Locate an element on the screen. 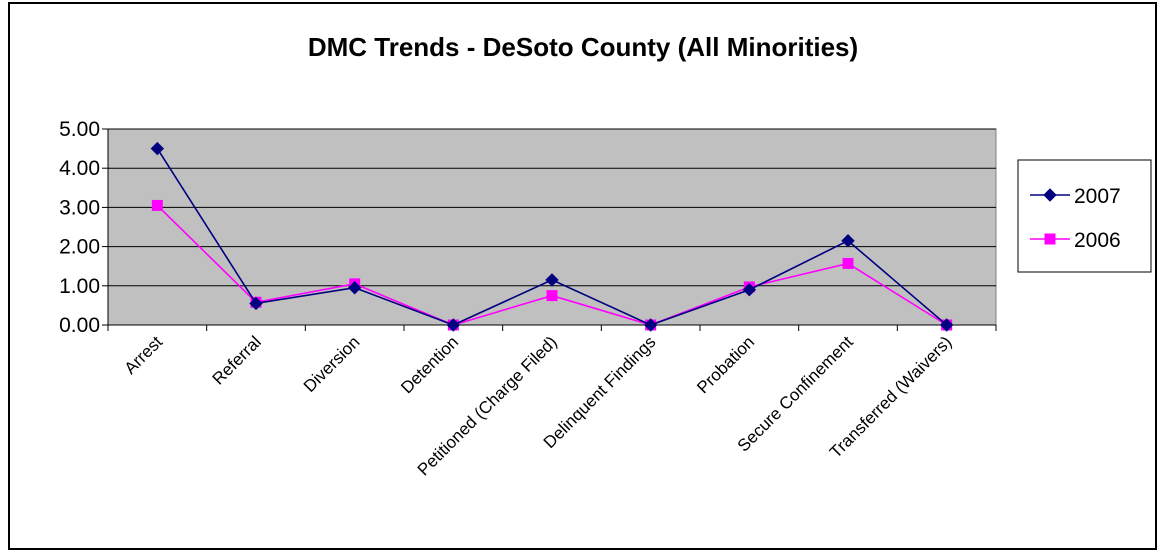 The image size is (1166, 558). legend-item-2007: 2007 is located at coordinates (1075, 196).